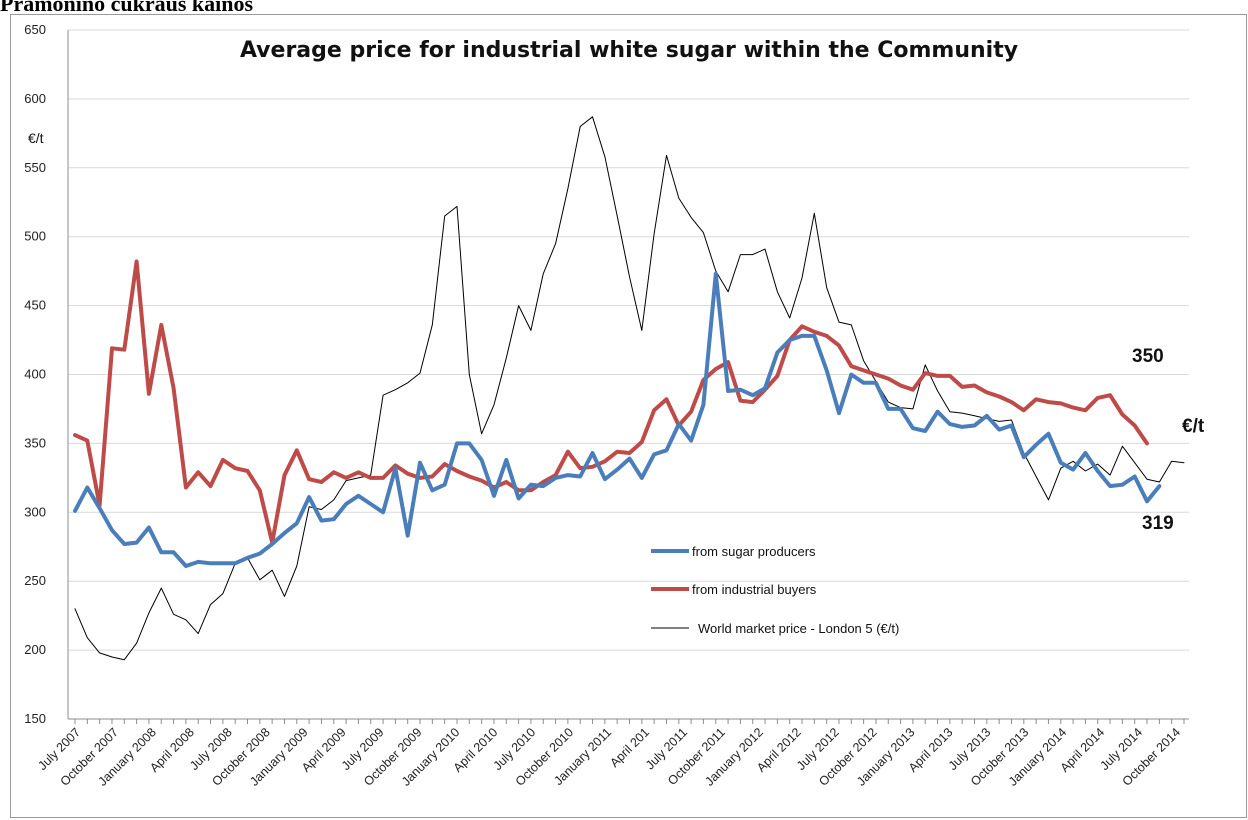 The width and height of the screenshot is (1248, 820). Describe the element at coordinates (754, 589) in the screenshot. I see `legend-label-buyers: from industrial buyers` at that location.